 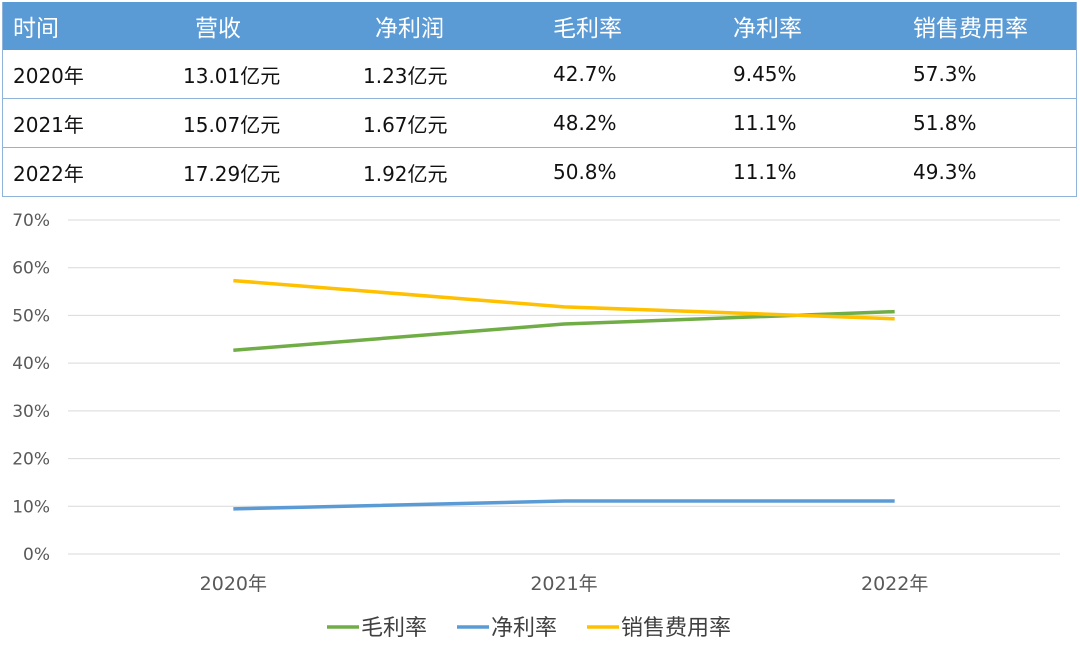 I want to click on table-cell: 9.45%, so click(x=765, y=74).